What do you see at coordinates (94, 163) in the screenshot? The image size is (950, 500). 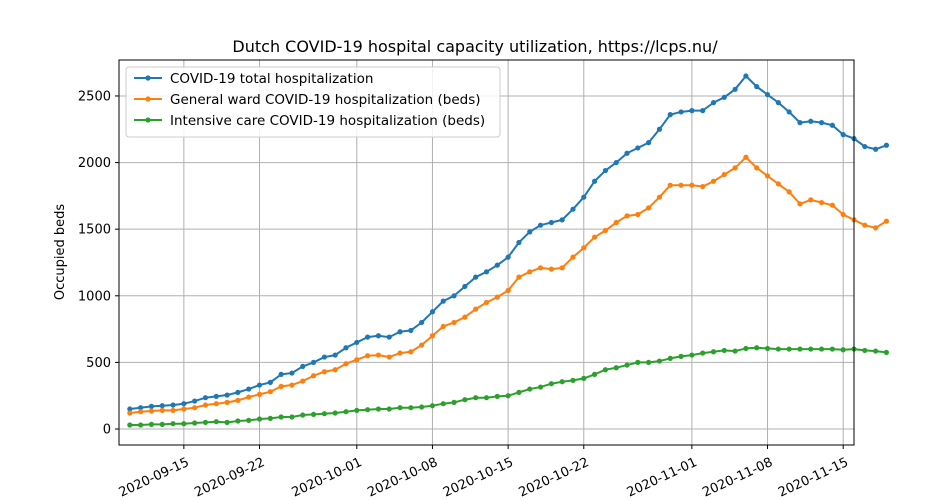 I see `y-tick-label: 2000` at bounding box center [94, 163].